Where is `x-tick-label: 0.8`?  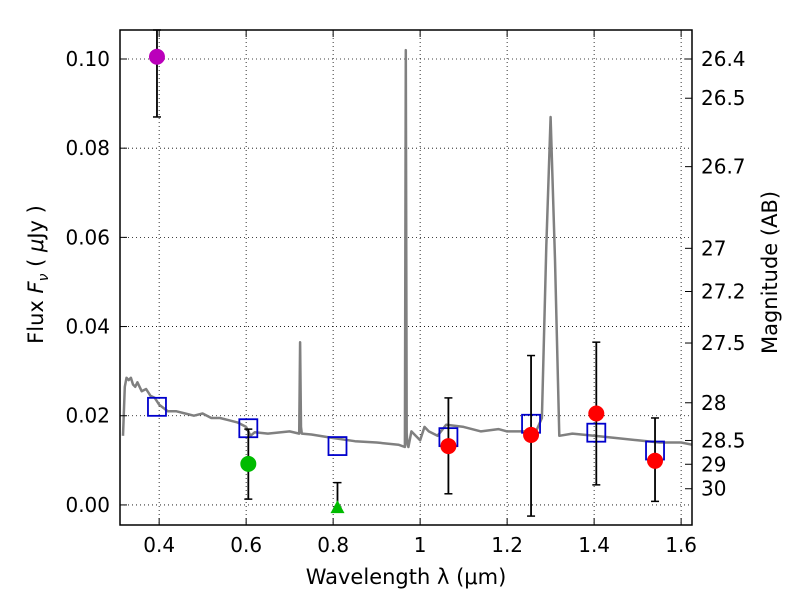
x-tick-label: 0.8 is located at coordinates (333, 545).